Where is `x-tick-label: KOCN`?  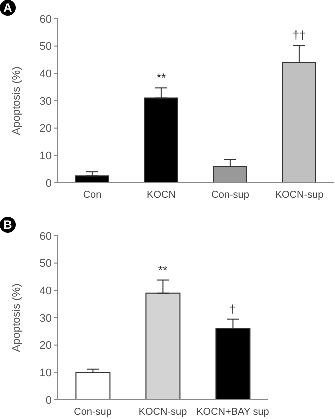
x-tick-label: KOCN is located at coordinates (161, 196).